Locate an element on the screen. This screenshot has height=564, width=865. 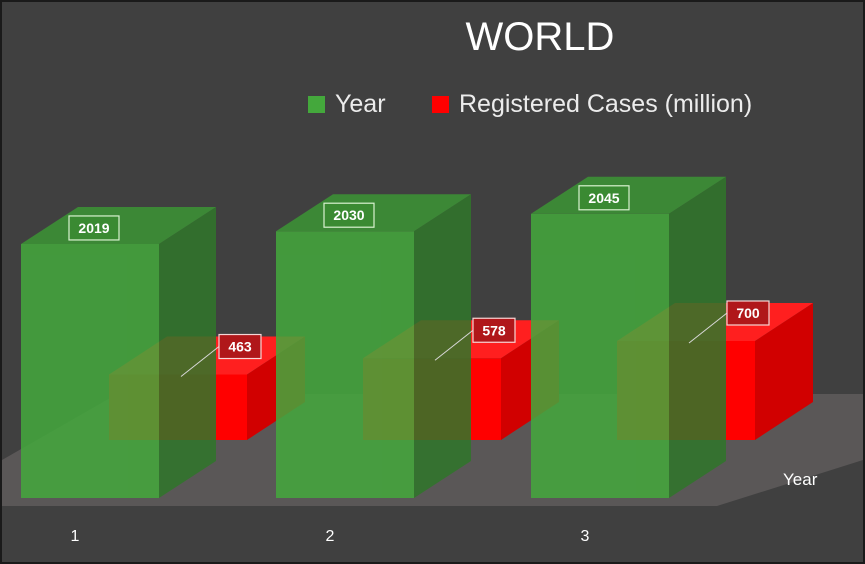
svg-text: 2045 is located at coordinates (603, 198).